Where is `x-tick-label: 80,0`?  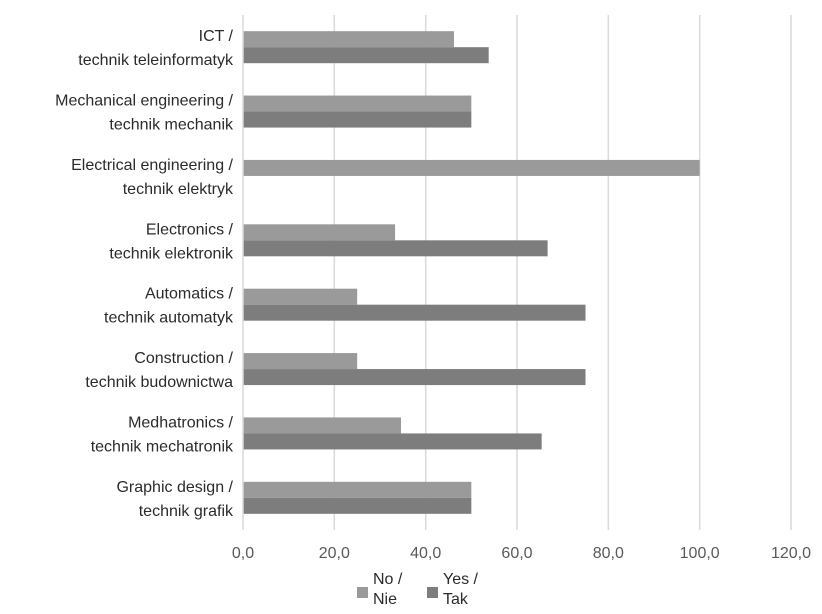
x-tick-label: 80,0 is located at coordinates (608, 553).